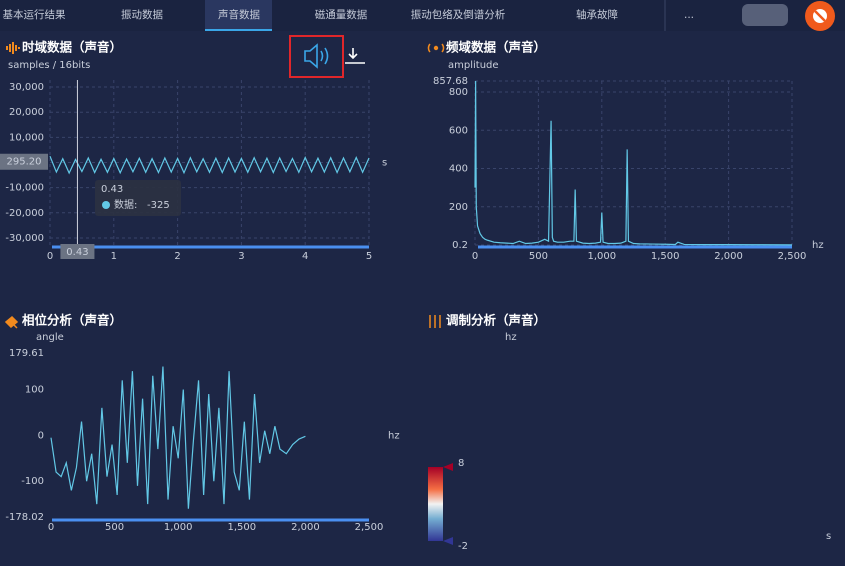 This screenshot has height=566, width=845. Describe the element at coordinates (112, 189) in the screenshot. I see `tooltip-title: 0.43` at that location.